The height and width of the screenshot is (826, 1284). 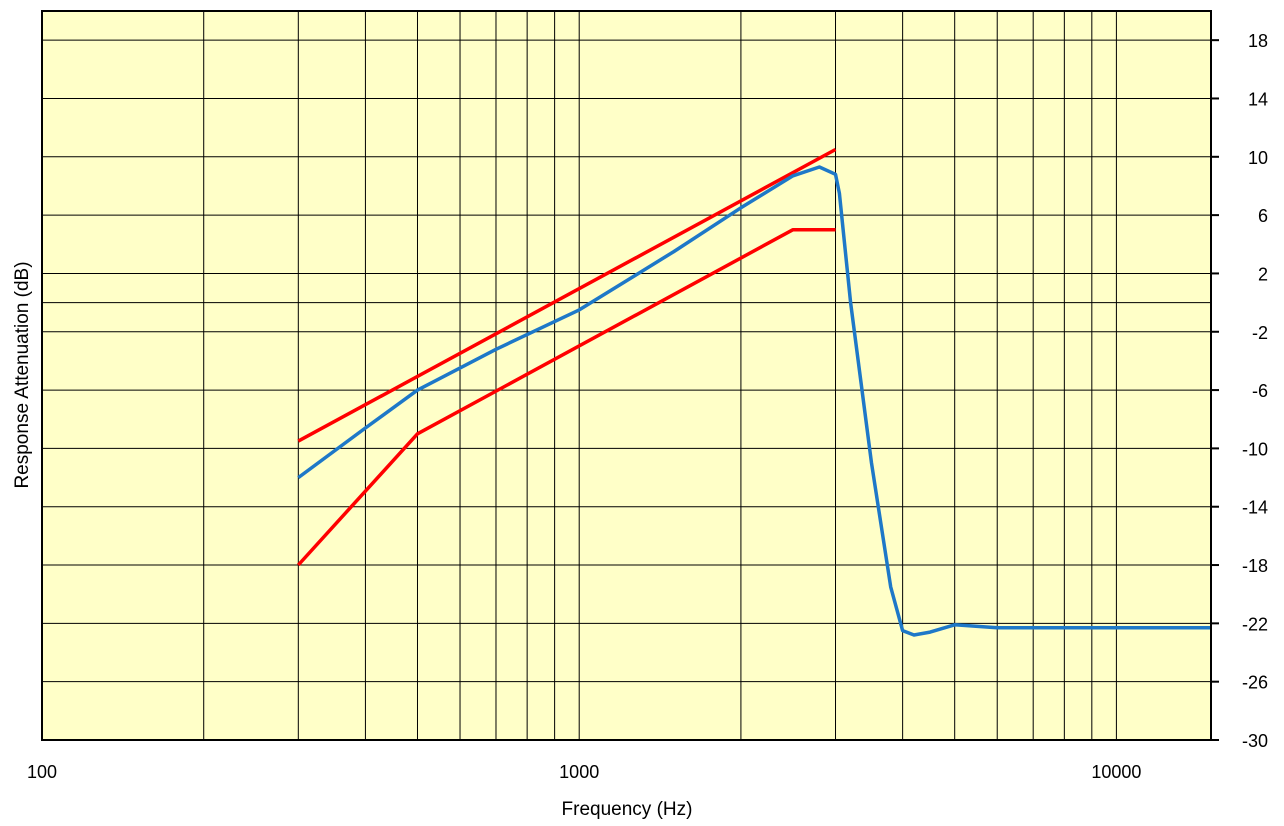 What do you see at coordinates (1263, 274) in the screenshot?
I see `y-tick-label: 2` at bounding box center [1263, 274].